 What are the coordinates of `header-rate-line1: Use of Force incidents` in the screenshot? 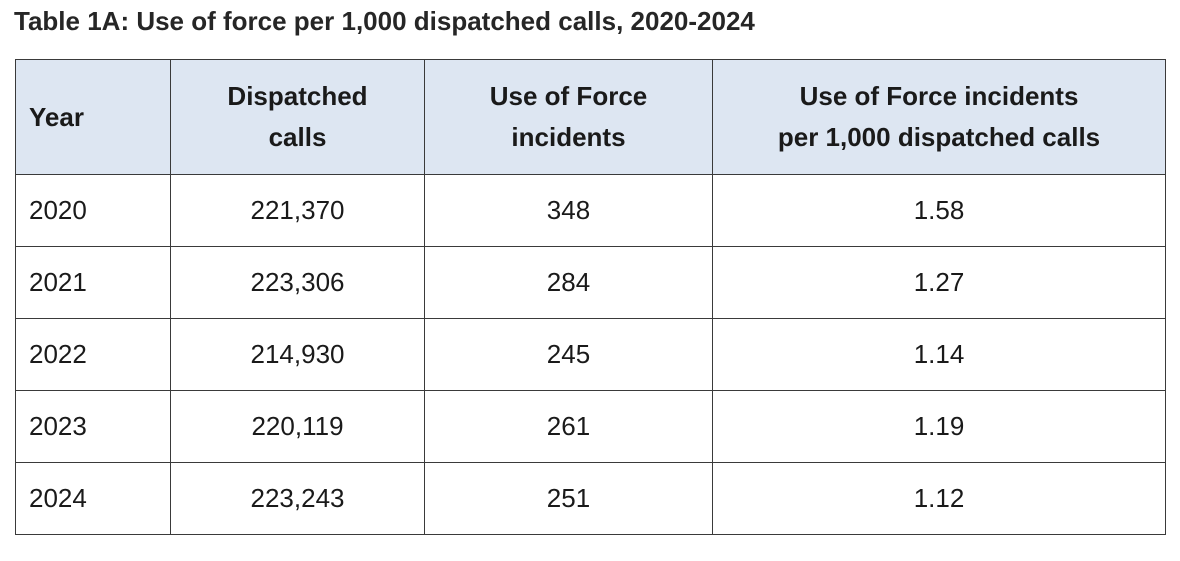 It's located at (939, 96).